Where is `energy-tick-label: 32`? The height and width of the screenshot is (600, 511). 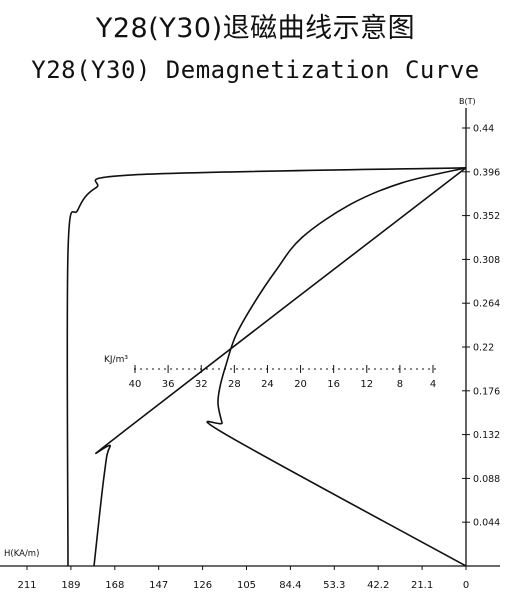
energy-tick-label: 32 is located at coordinates (201, 384).